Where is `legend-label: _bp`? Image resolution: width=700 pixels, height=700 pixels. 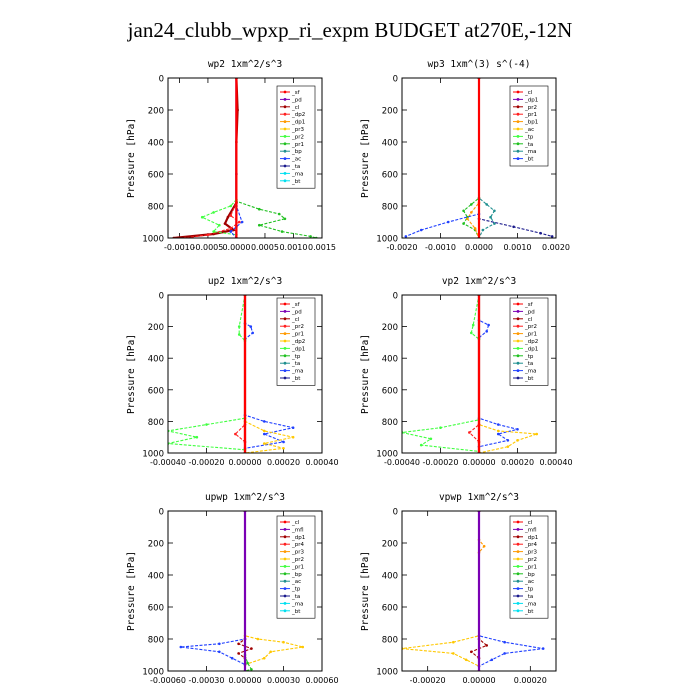 legend-label: _bp is located at coordinates (529, 575).